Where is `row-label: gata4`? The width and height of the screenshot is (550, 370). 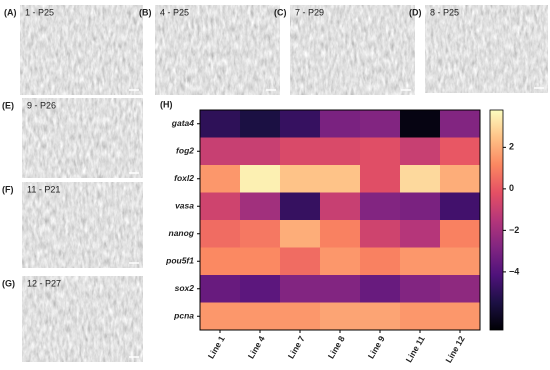 row-label: gata4 is located at coordinates (182, 123).